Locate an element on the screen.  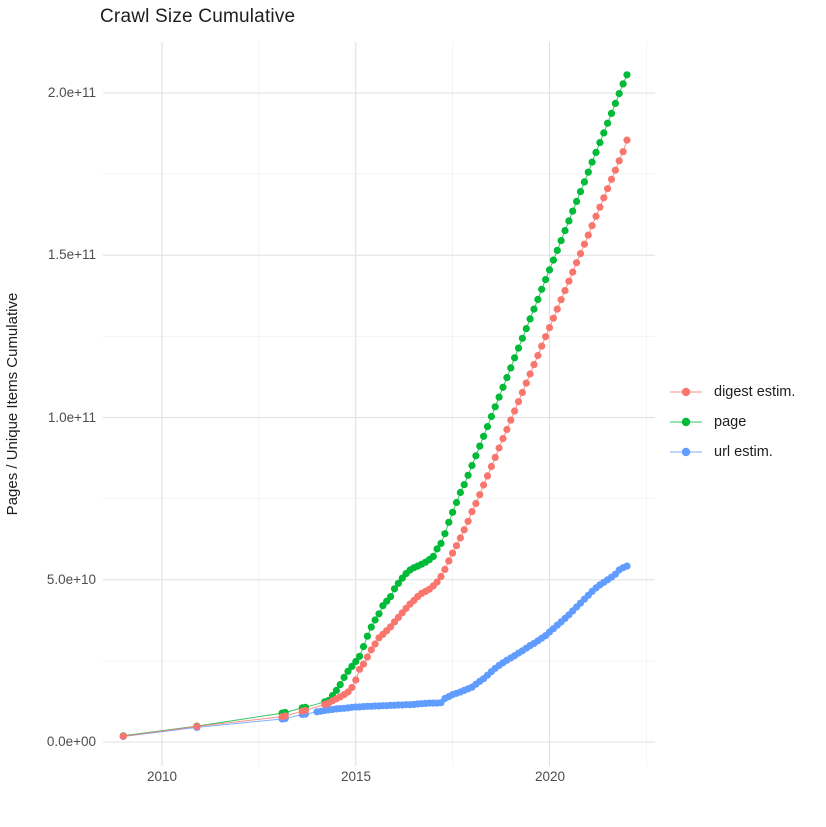
legend-label-page: page is located at coordinates (730, 422).